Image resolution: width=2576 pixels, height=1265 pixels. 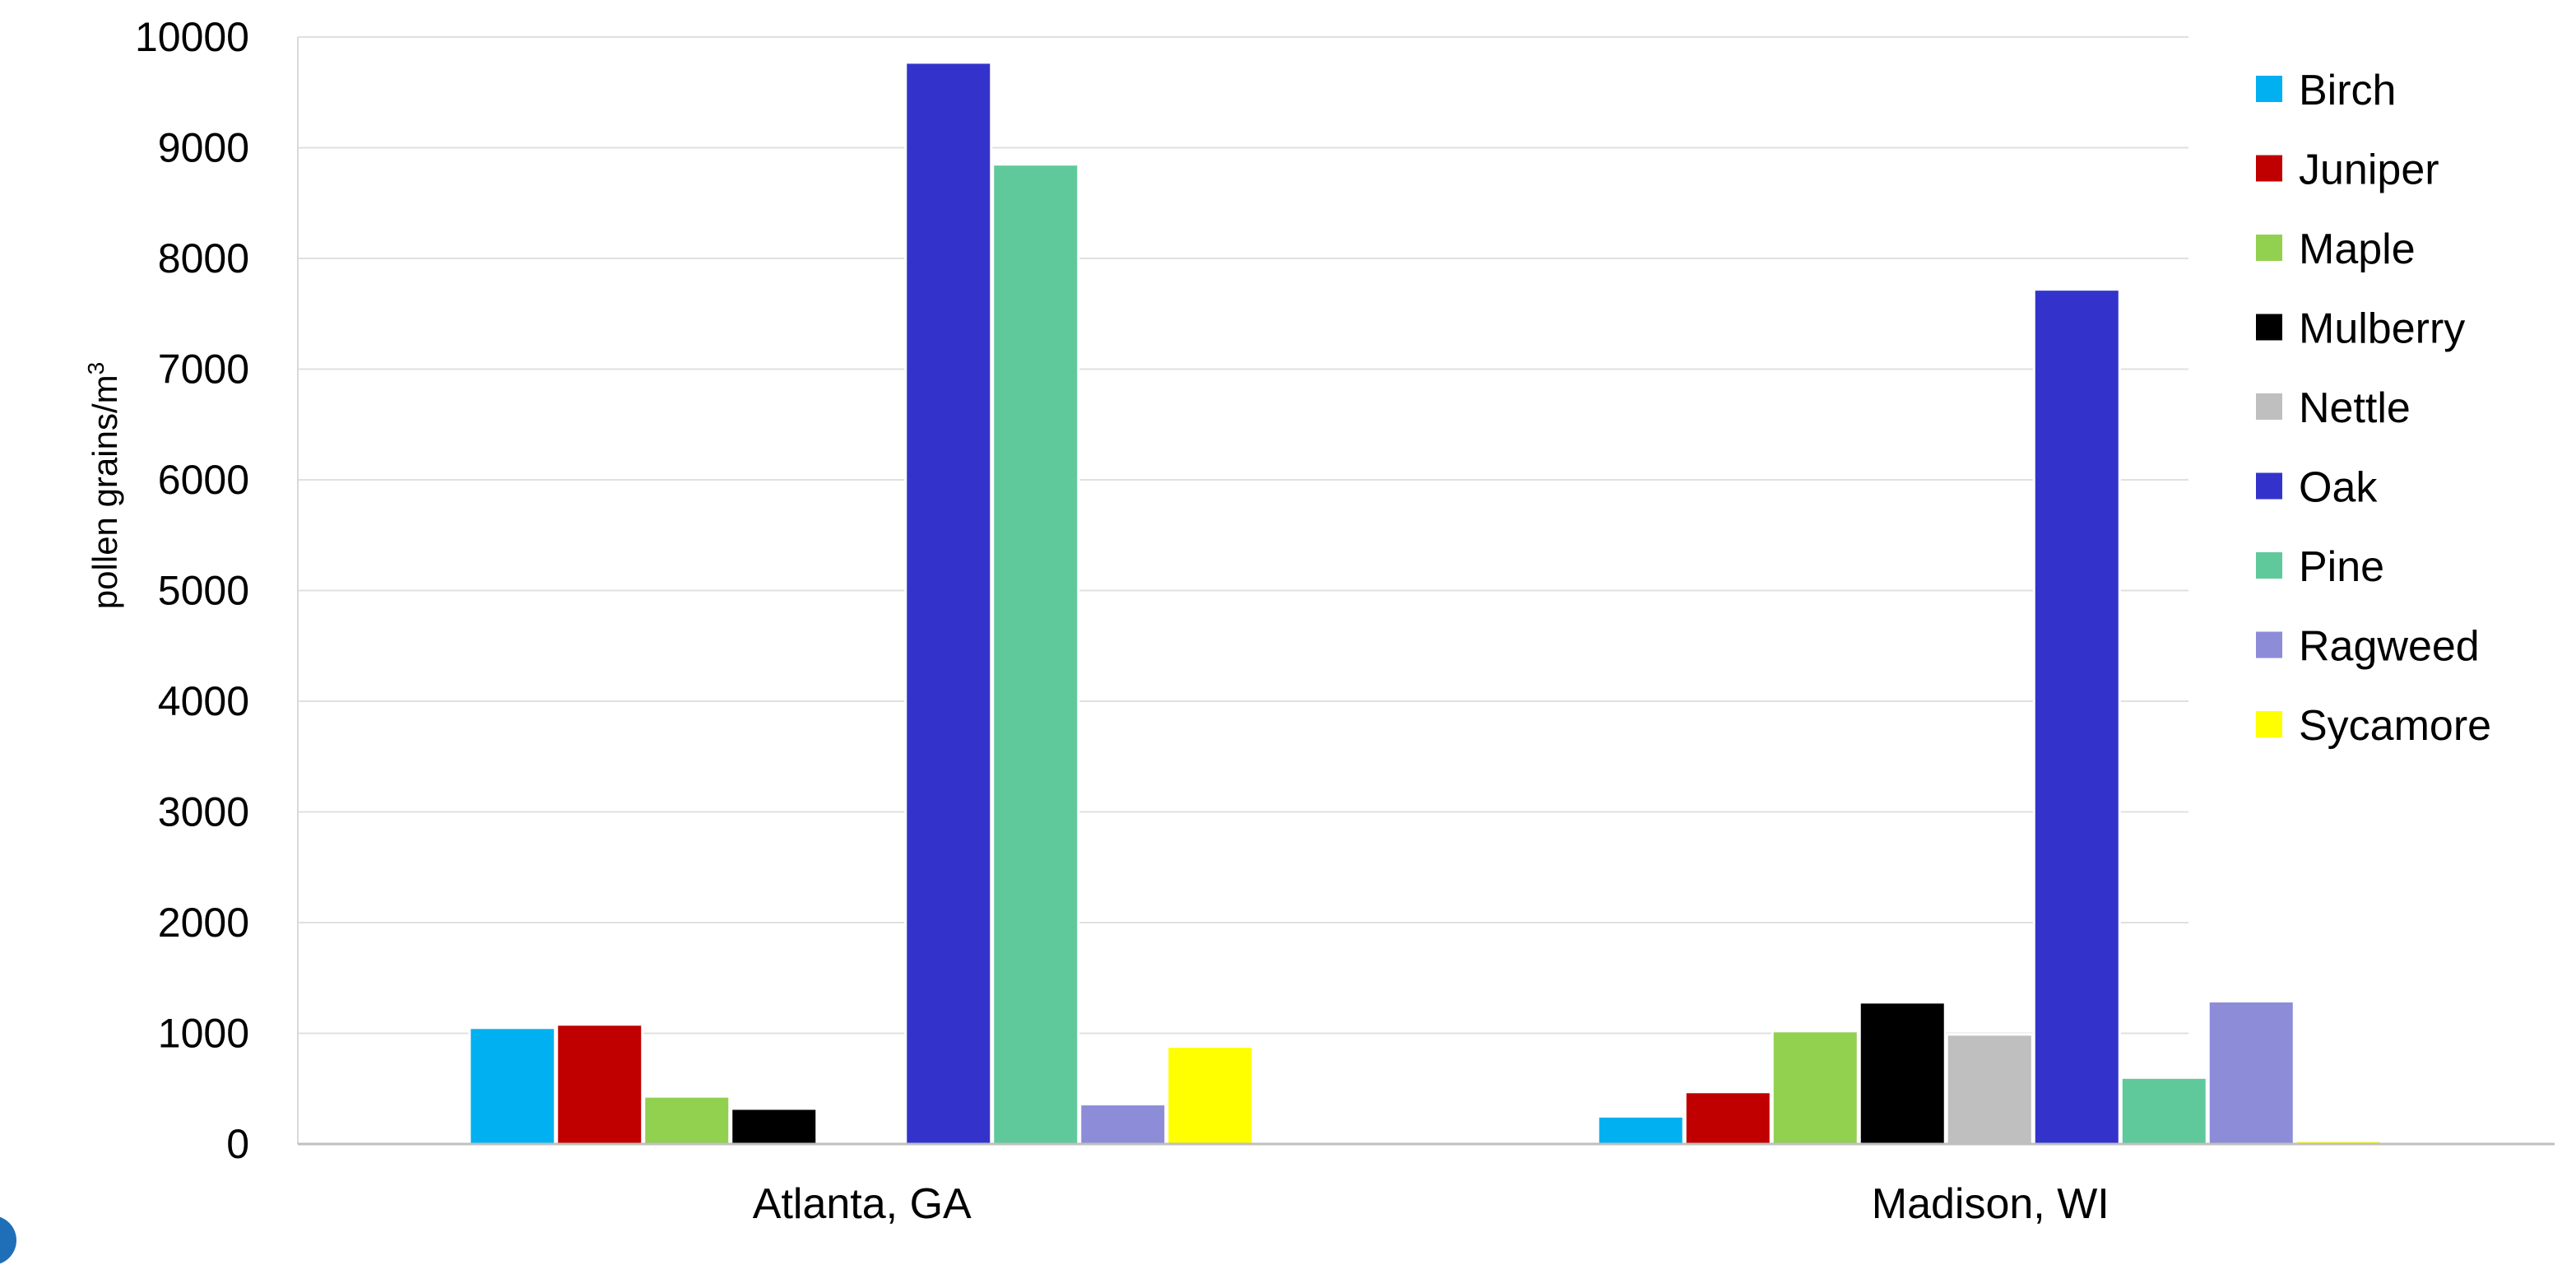 I want to click on y-tick-label: 7000, so click(x=204, y=369).